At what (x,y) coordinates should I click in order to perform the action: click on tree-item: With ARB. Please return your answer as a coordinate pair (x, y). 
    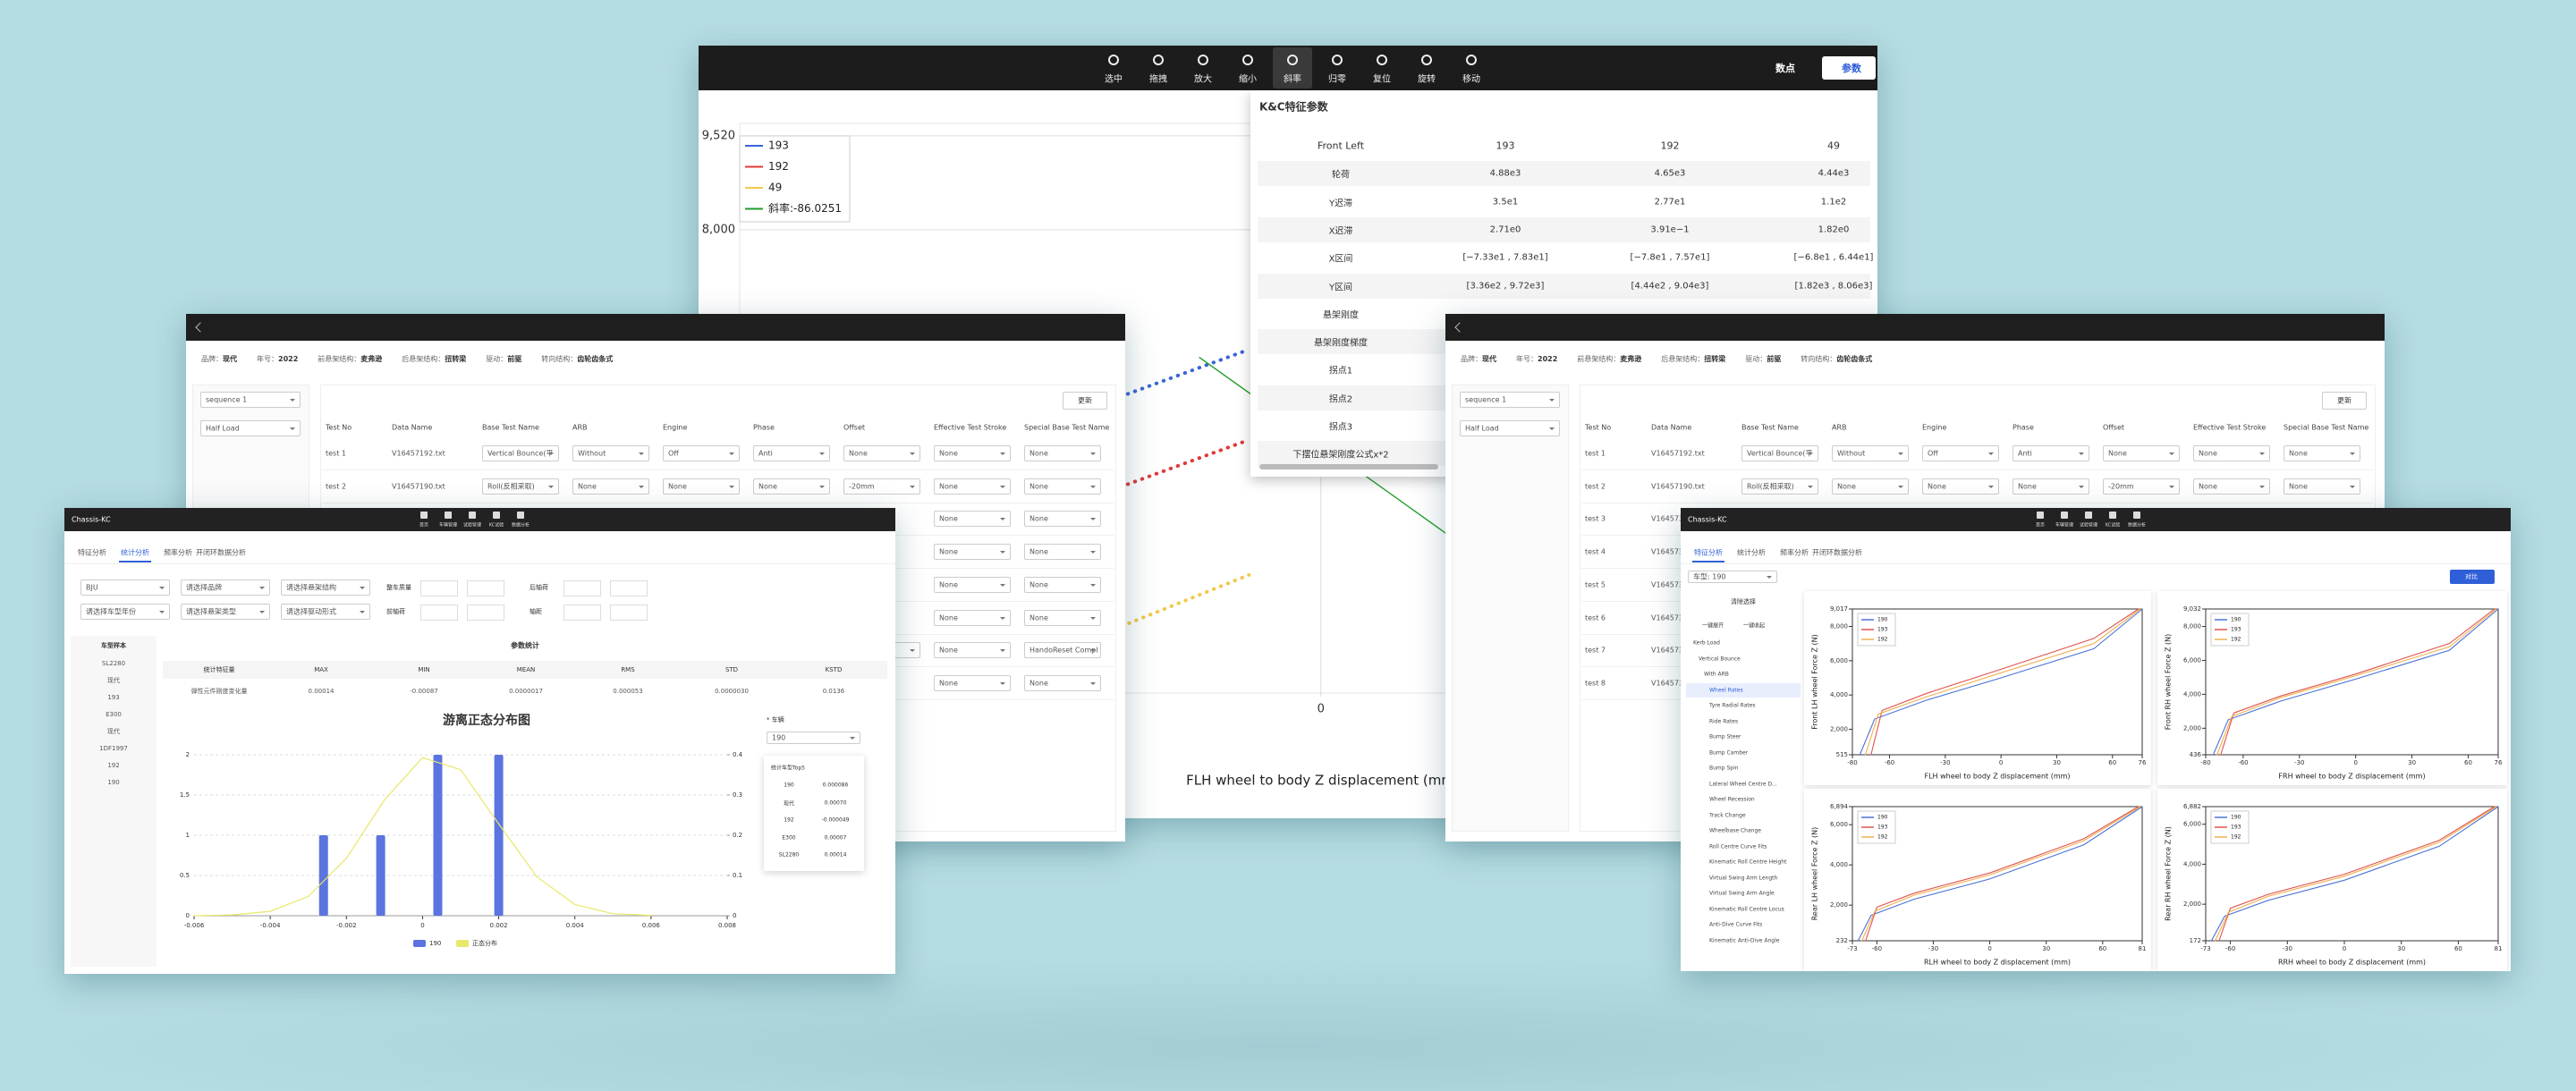
    Looking at the image, I should click on (1716, 674).